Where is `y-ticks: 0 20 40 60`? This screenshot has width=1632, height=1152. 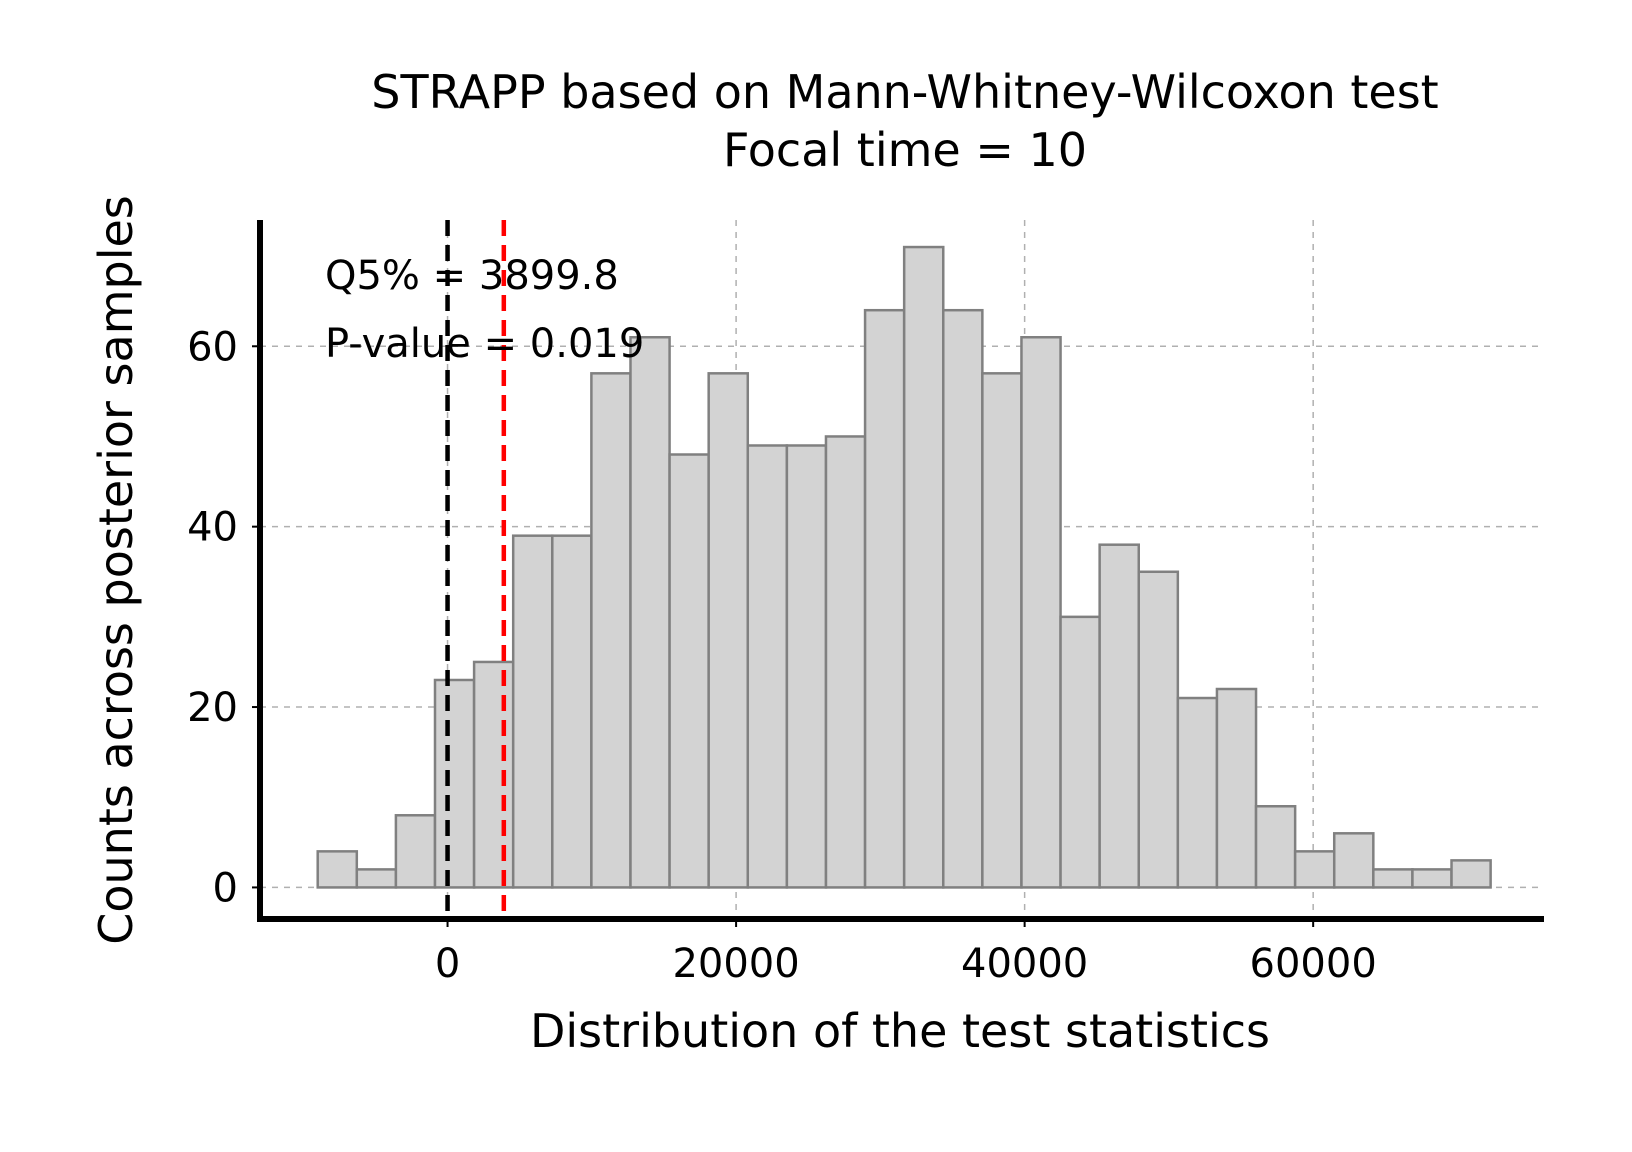
y-ticks: 0 20 40 60 is located at coordinates (223, 617).